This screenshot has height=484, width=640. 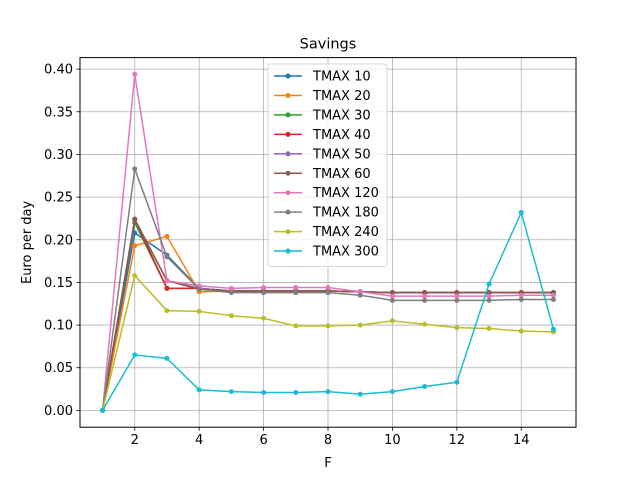 I want to click on x-tick-label: 12, so click(x=457, y=440).